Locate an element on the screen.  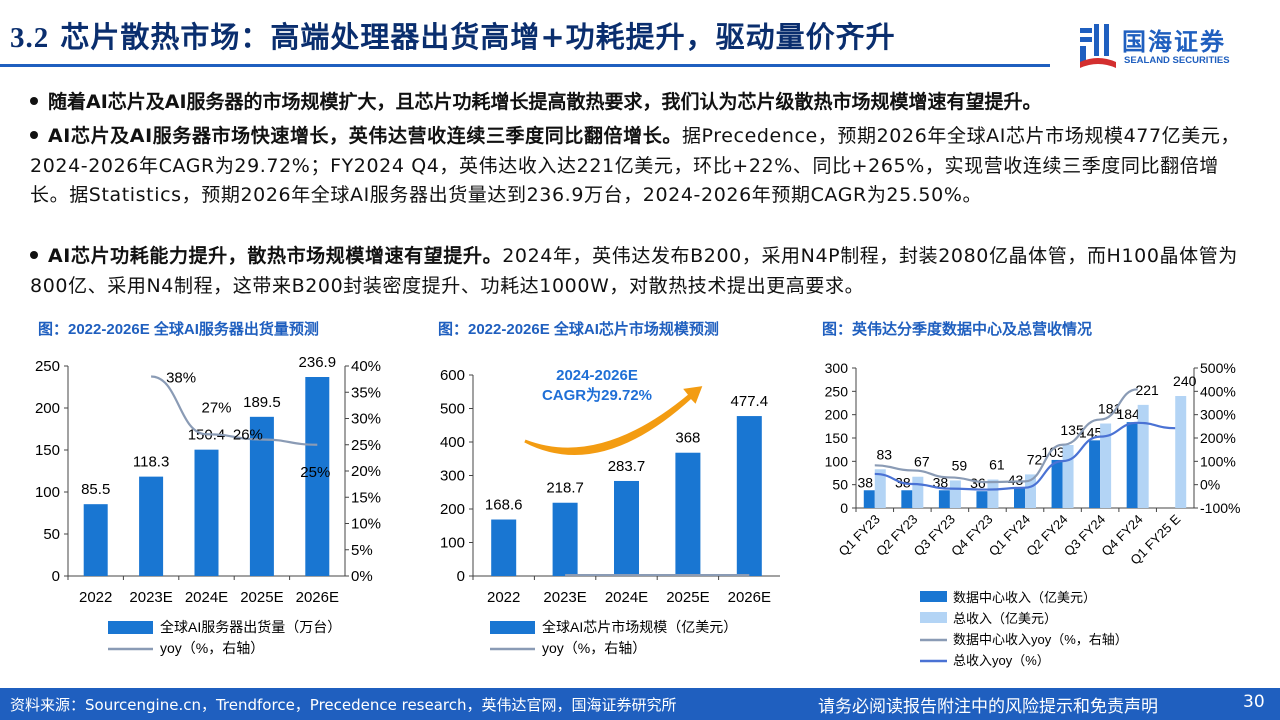
cagr-arrow-icon is located at coordinates (613, 420).